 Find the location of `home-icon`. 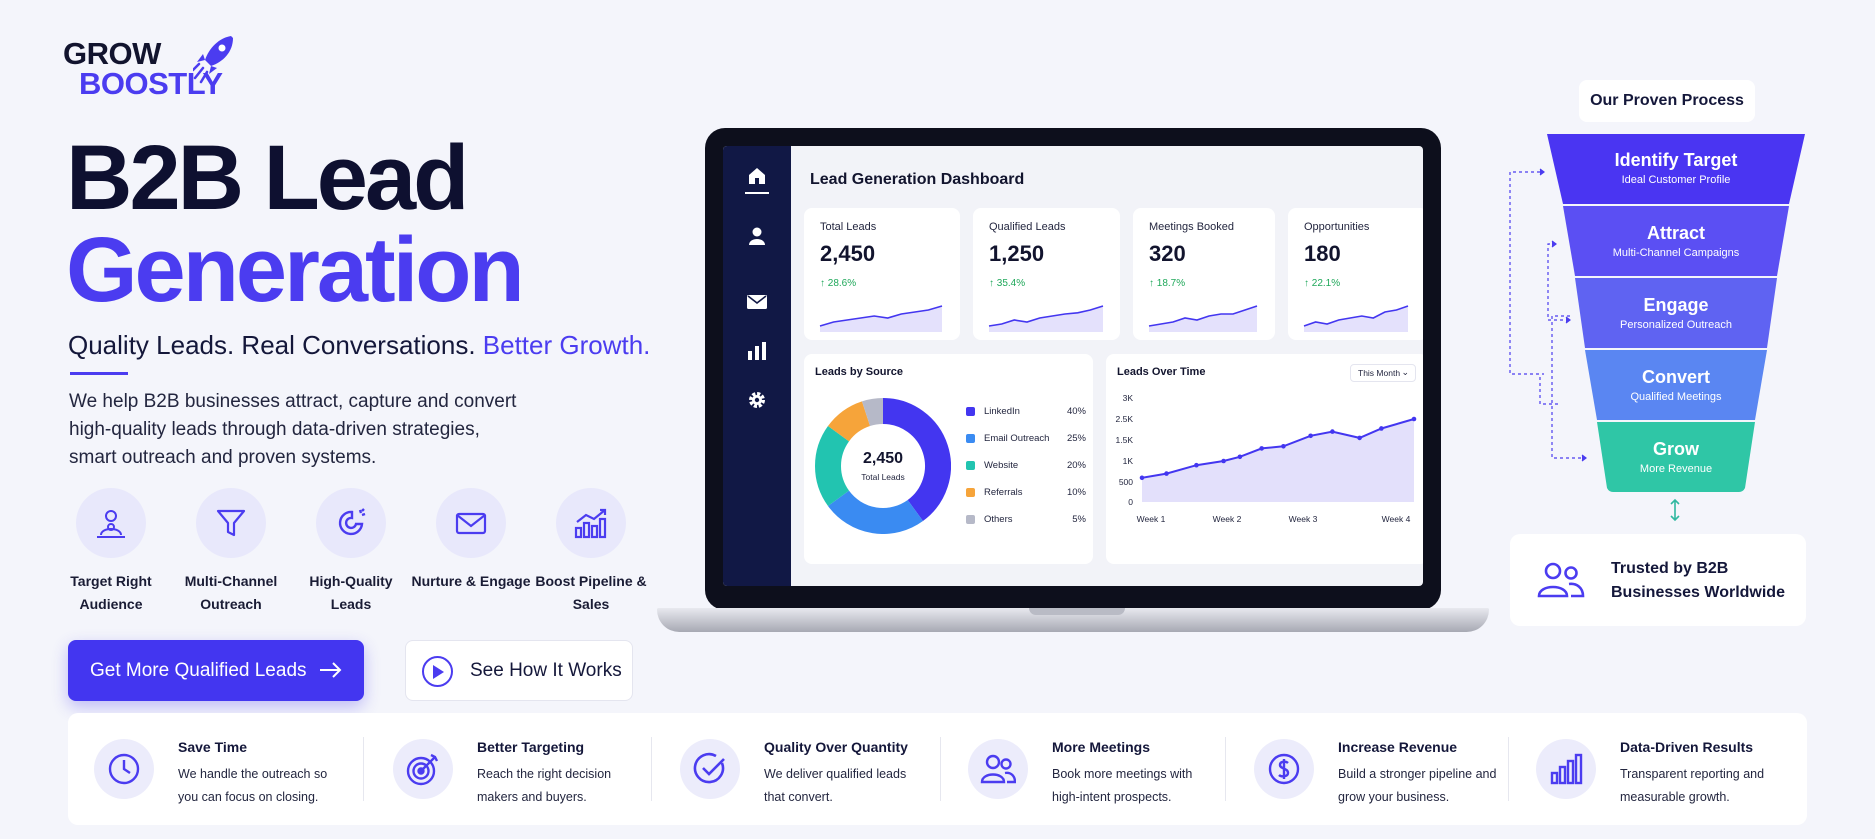

home-icon is located at coordinates (757, 176).